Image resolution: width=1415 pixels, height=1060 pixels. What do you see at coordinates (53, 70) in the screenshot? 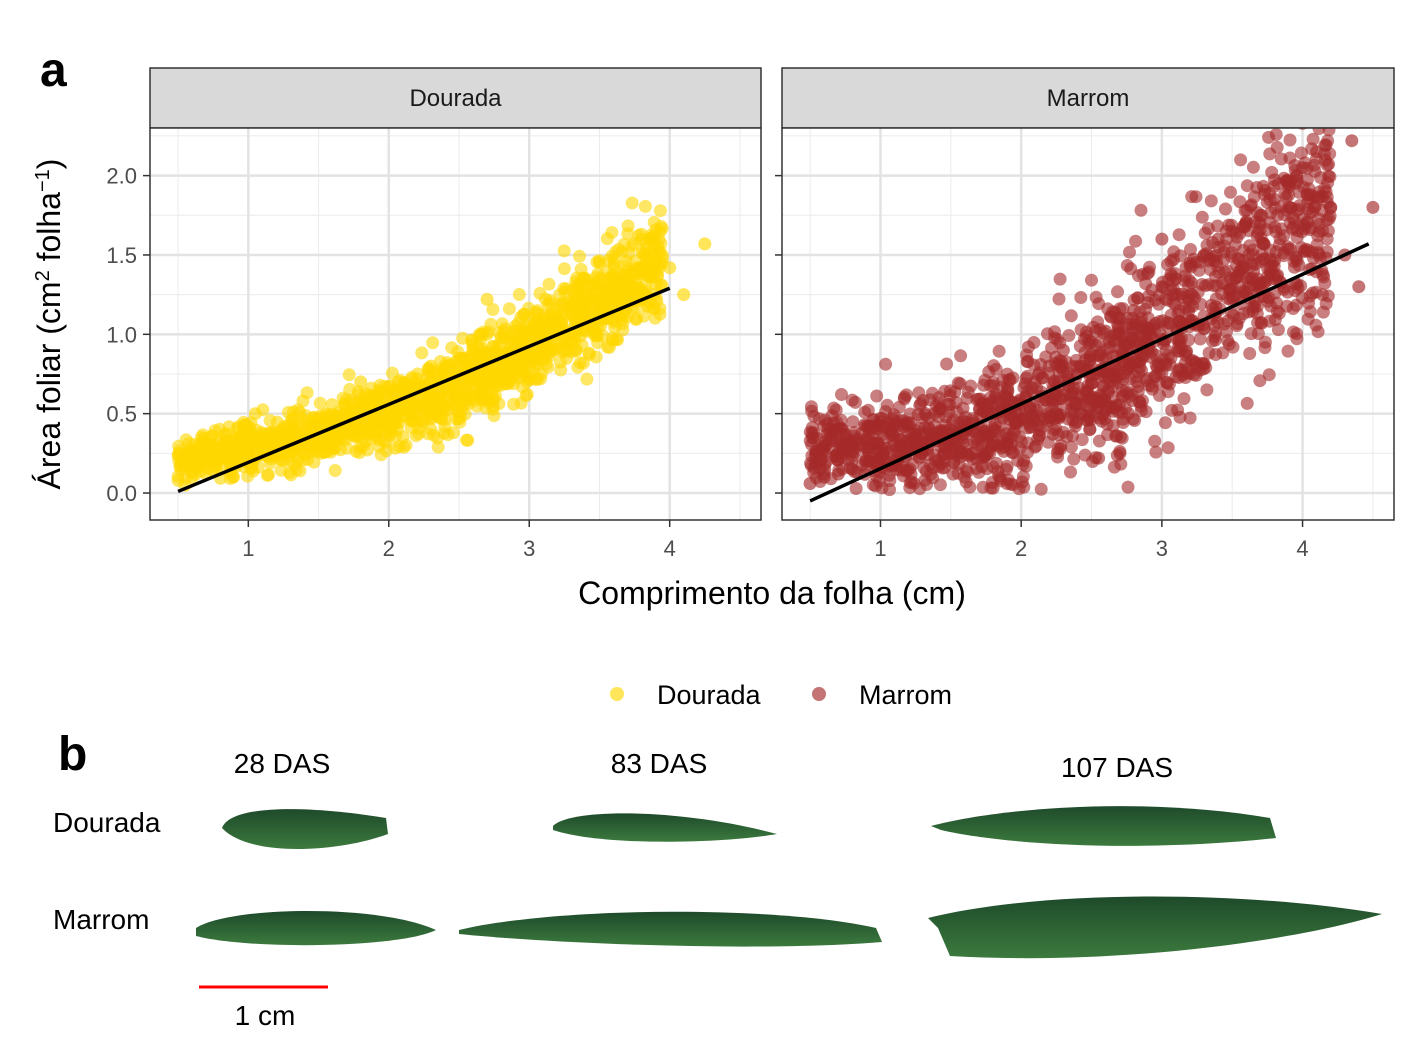
I see `panel-letter-a: a` at bounding box center [53, 70].